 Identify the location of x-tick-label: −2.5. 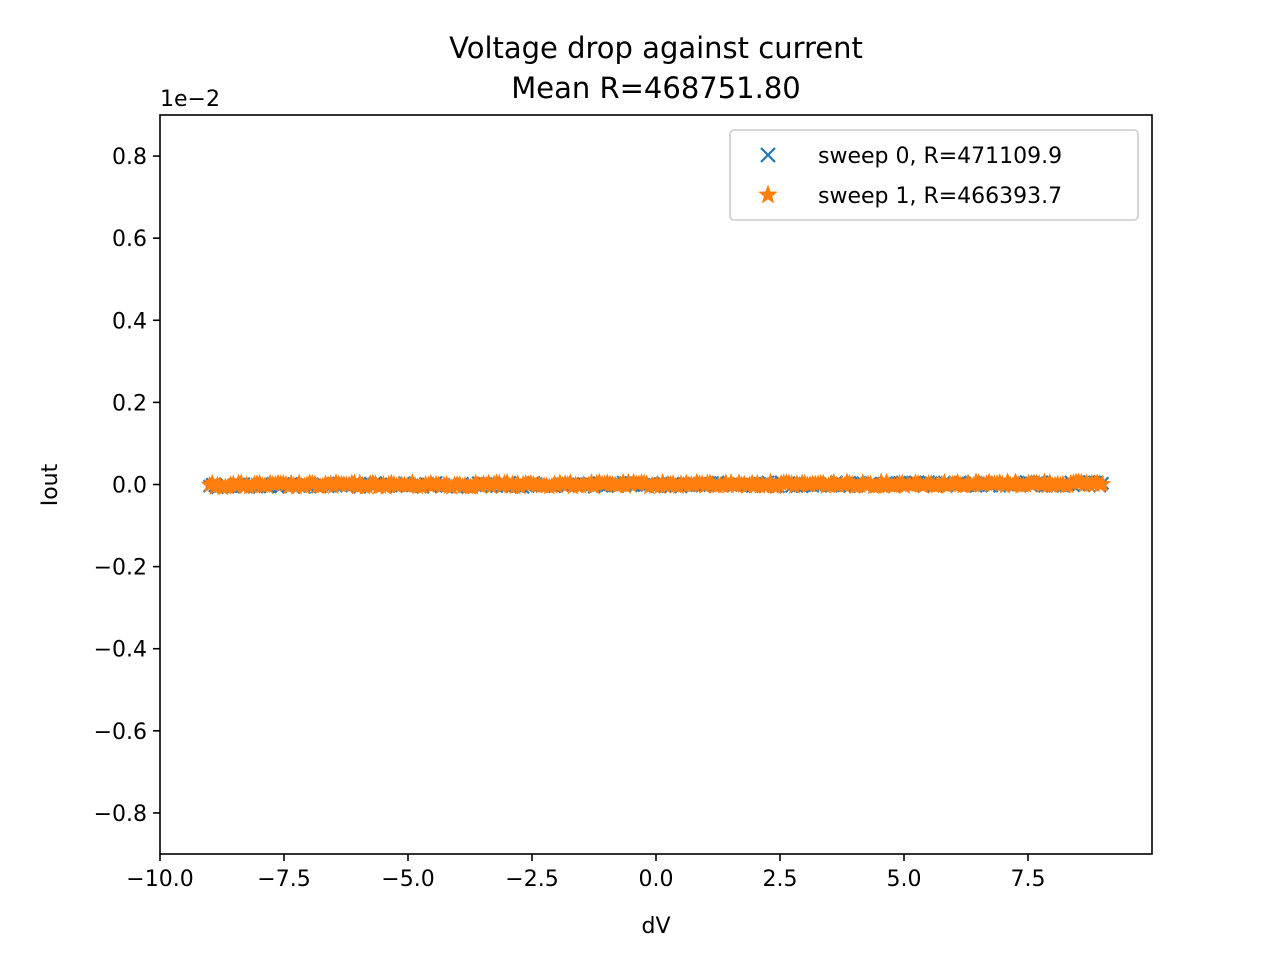
(531, 879).